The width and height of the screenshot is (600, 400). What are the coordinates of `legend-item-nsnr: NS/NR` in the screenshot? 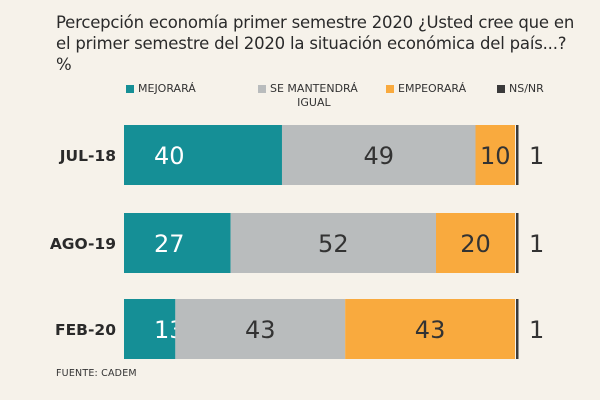 It's located at (520, 89).